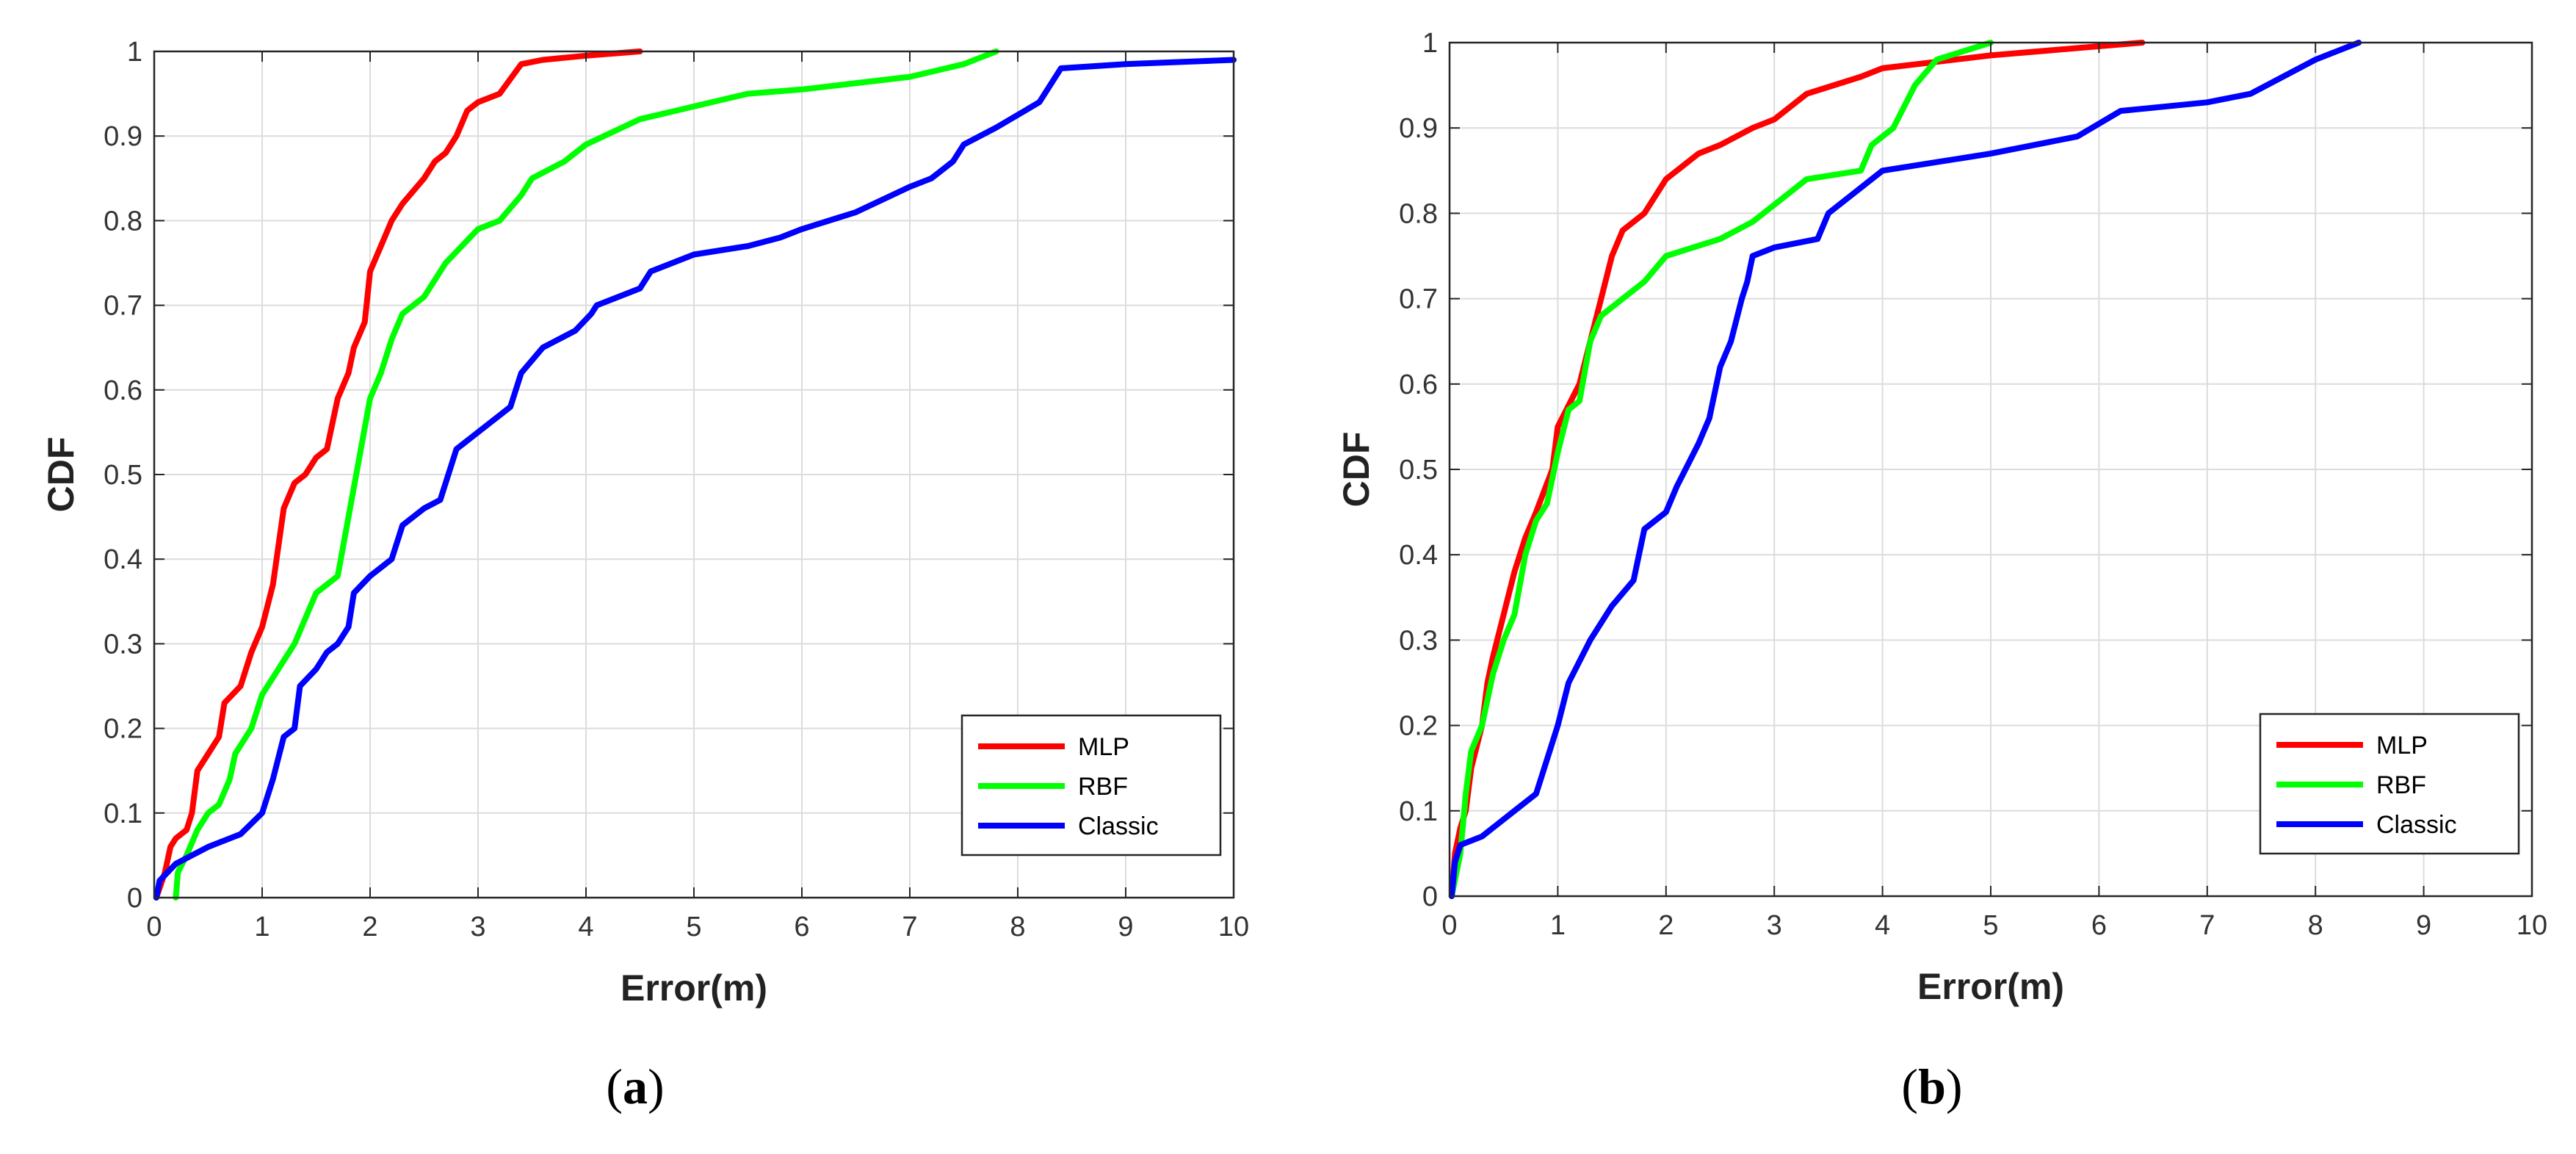 The height and width of the screenshot is (1154, 2576). I want to click on caption-a-letter: a, so click(635, 1086).